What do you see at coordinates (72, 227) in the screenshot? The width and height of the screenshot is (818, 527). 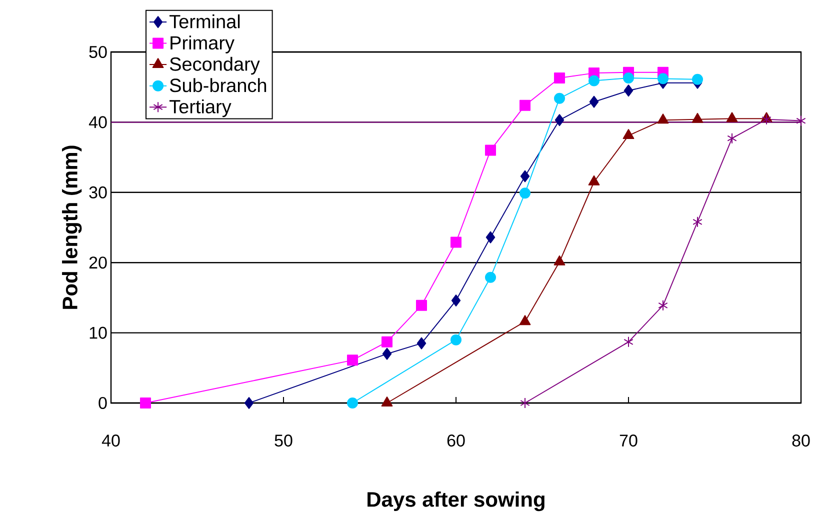 I see `y-axis-title: Pod length (mm)` at bounding box center [72, 227].